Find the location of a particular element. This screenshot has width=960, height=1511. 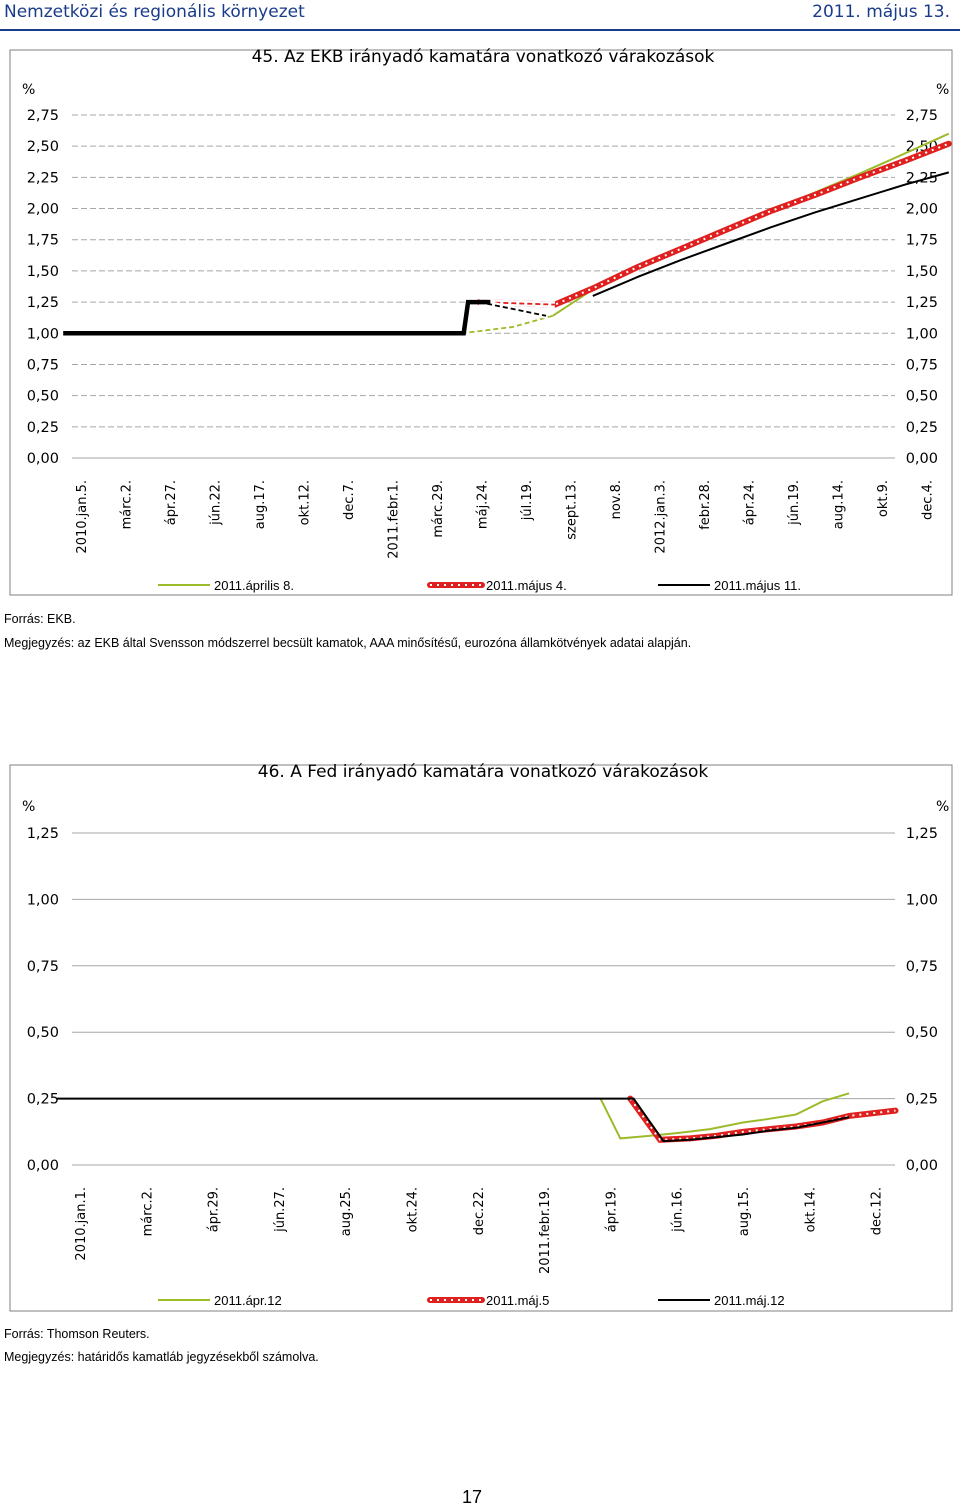

x-tick-label: ápr.29. is located at coordinates (214, 1209).